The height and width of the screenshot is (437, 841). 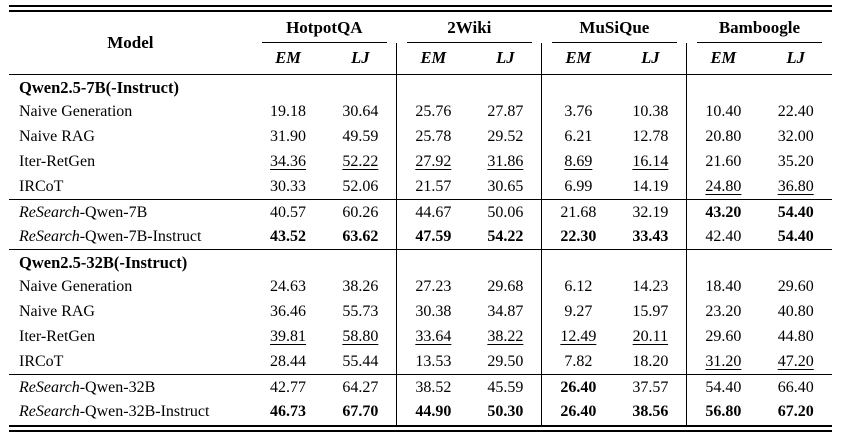 I want to click on section-title: Qwen2.5-7B(-Instruct), so click(x=99, y=88).